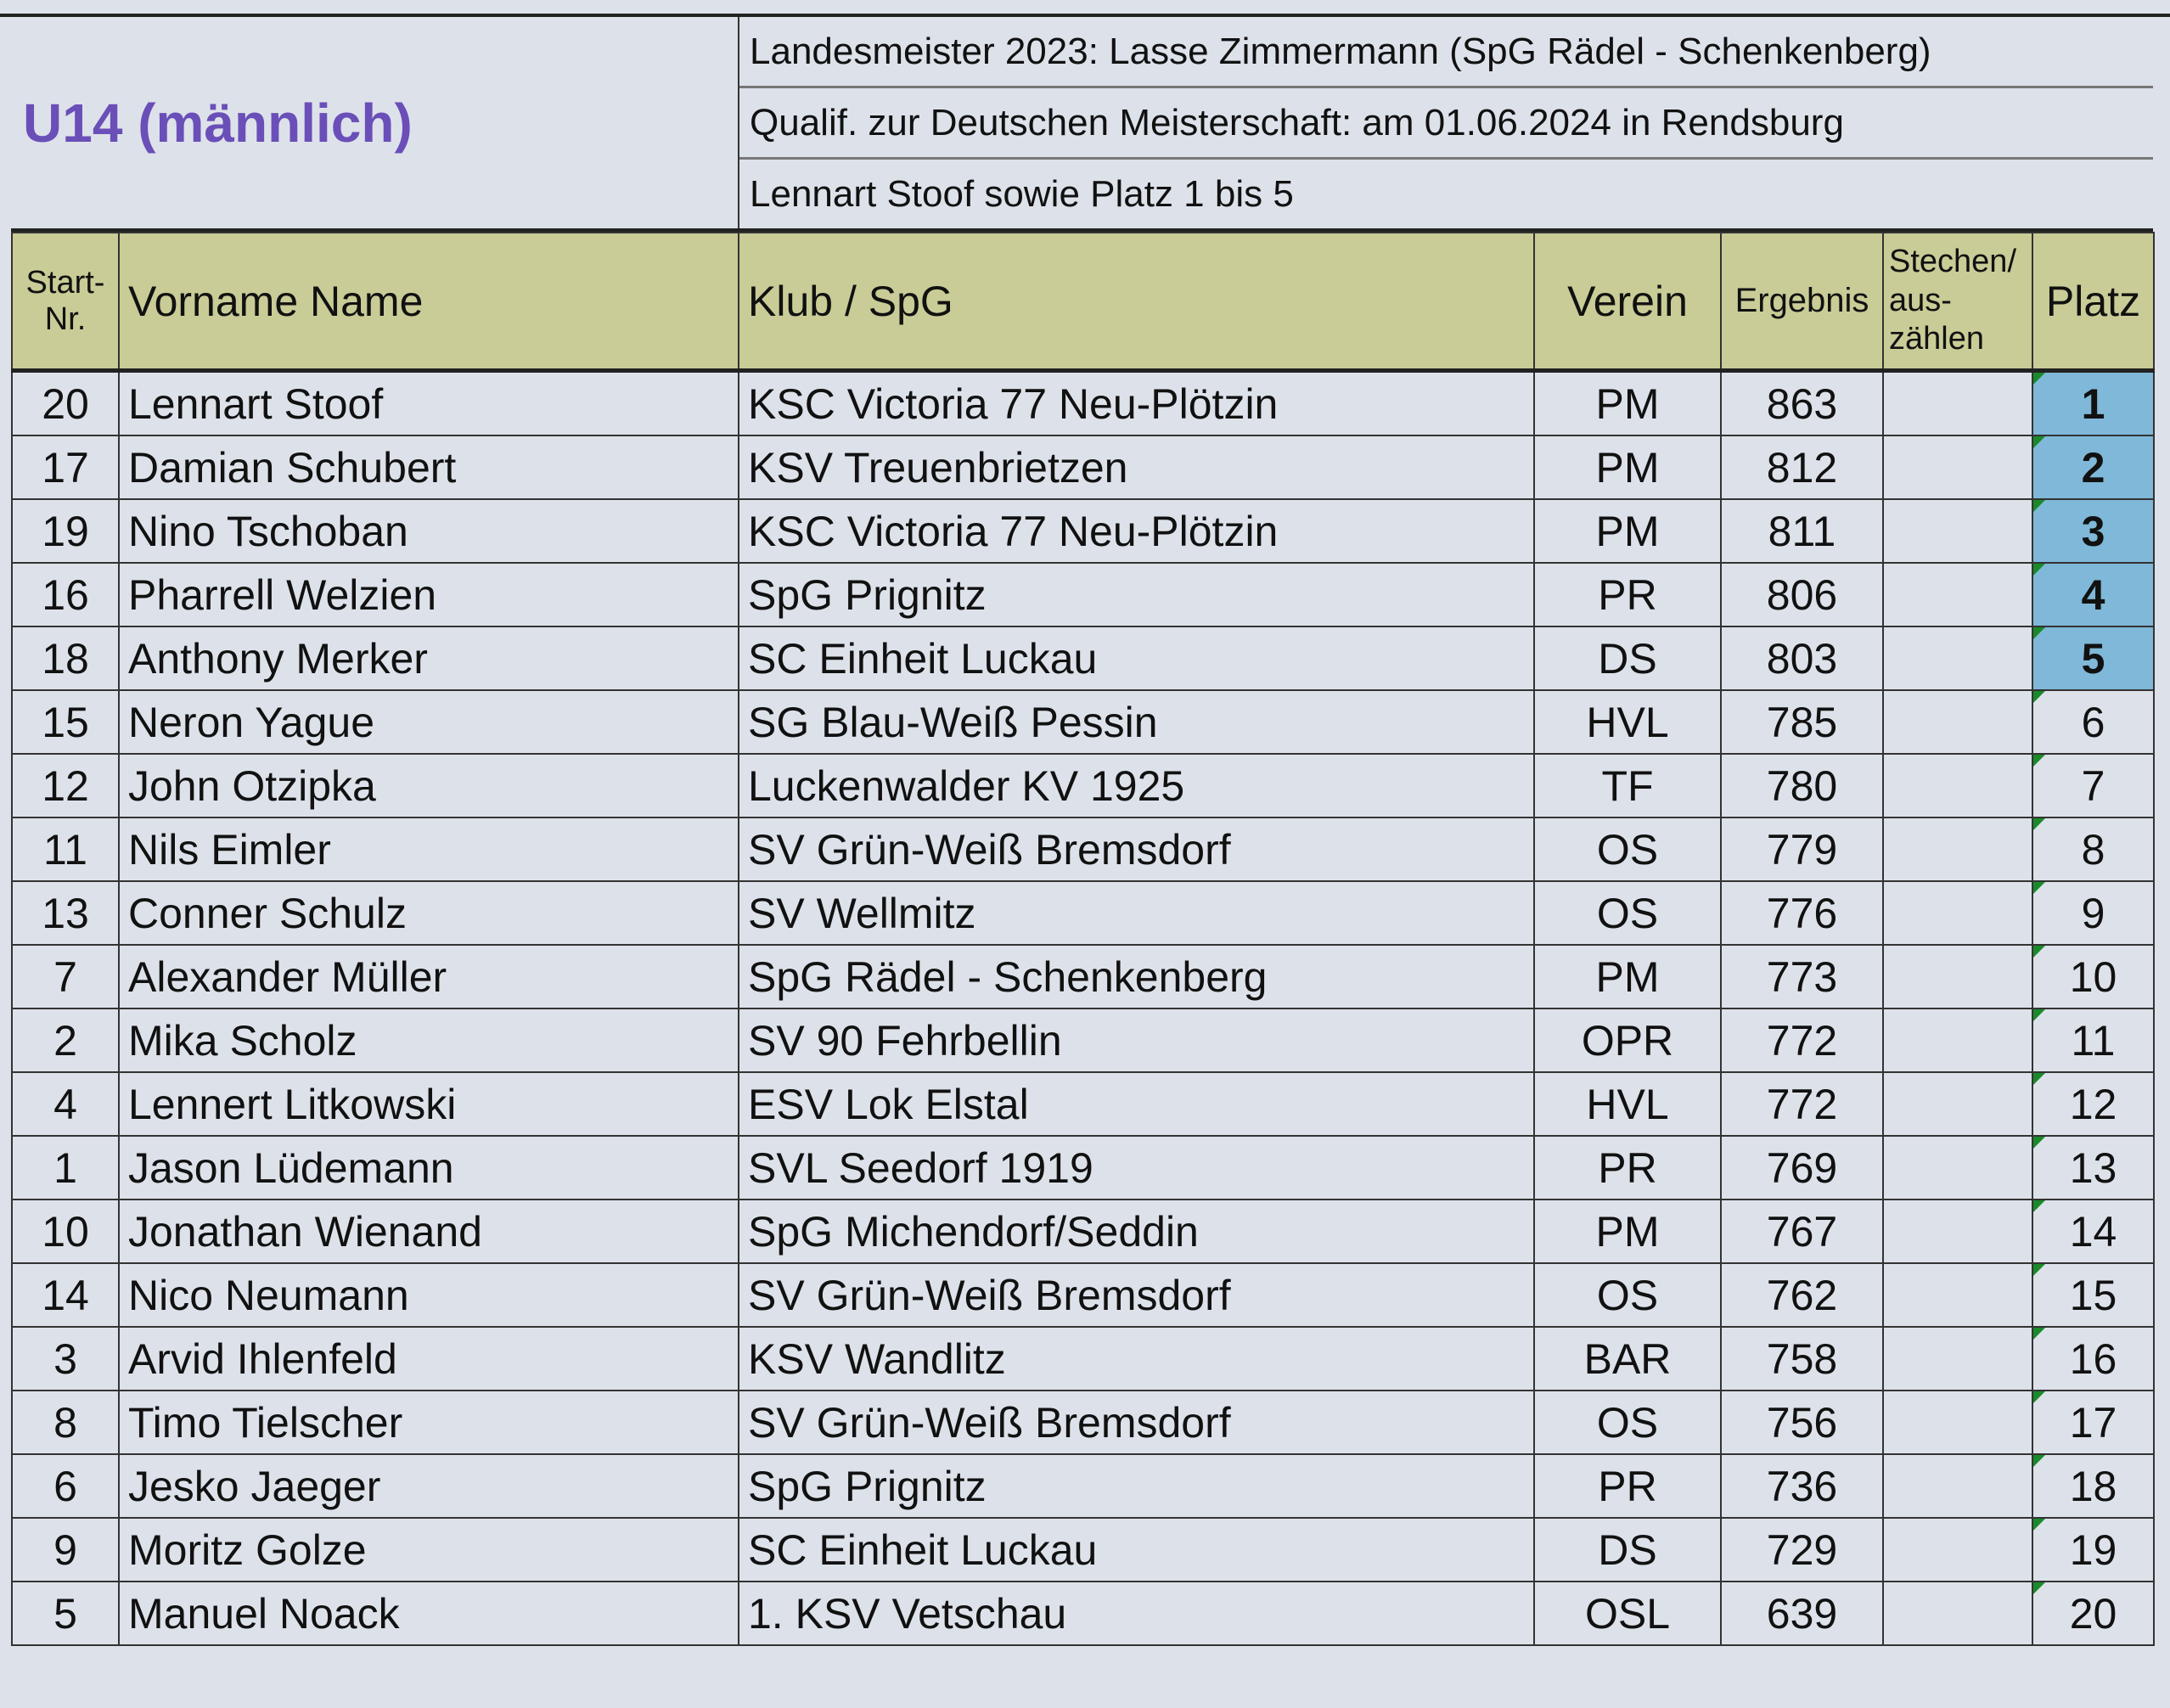 The height and width of the screenshot is (1708, 2170). What do you see at coordinates (428, 1613) in the screenshot?
I see `name-cell: Manuel Noack` at bounding box center [428, 1613].